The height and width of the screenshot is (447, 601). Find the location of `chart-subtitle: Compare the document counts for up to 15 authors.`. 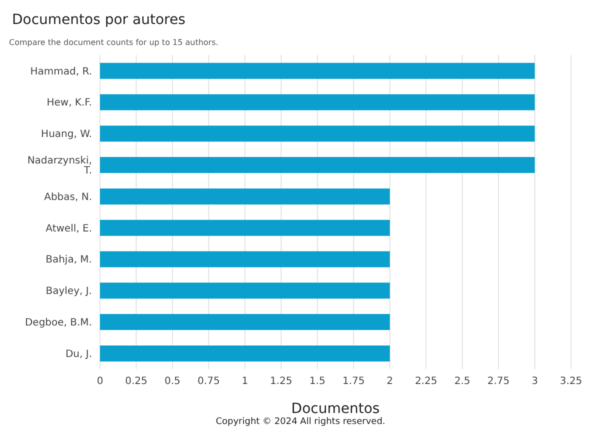

chart-subtitle: Compare the document counts for up to 15 authors. is located at coordinates (114, 42).